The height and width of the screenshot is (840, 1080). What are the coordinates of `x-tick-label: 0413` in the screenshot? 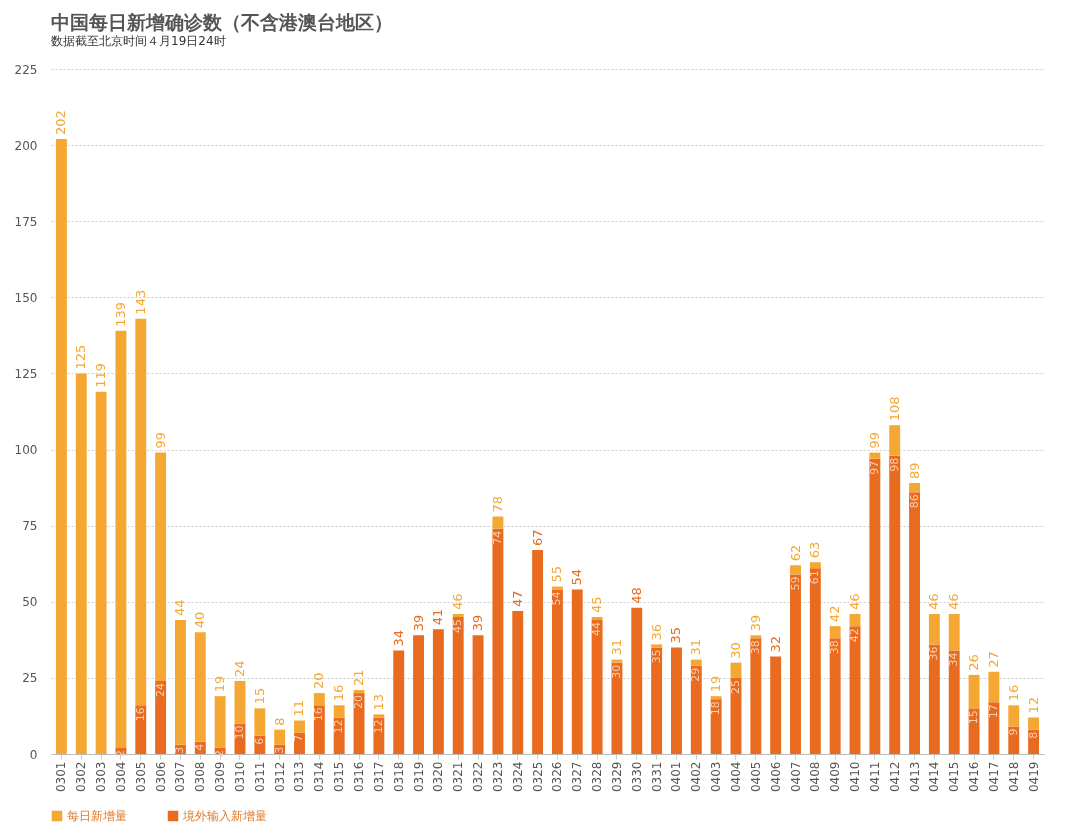 It's located at (914, 777).